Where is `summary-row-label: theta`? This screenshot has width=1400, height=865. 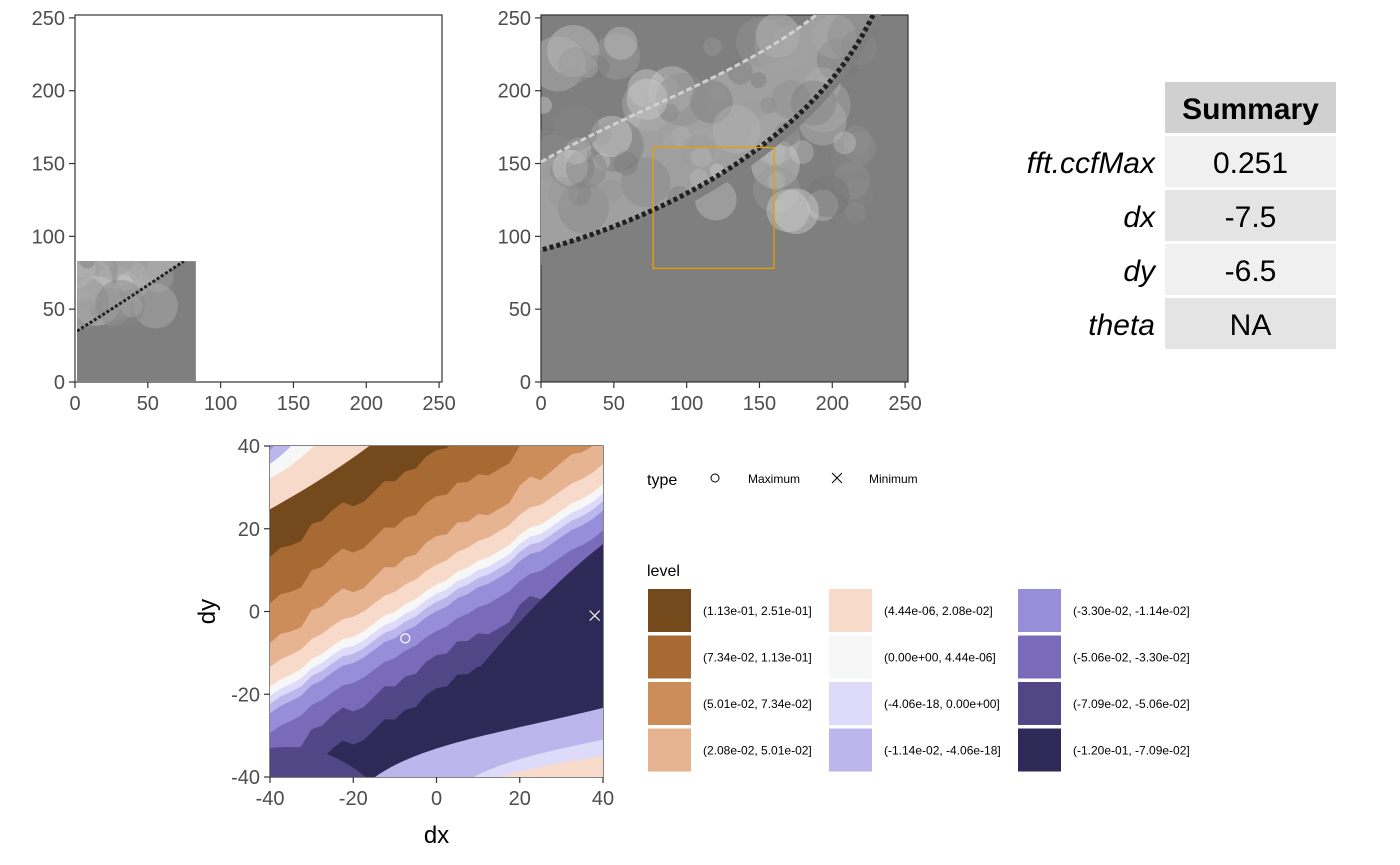
summary-row-label: theta is located at coordinates (1121, 325).